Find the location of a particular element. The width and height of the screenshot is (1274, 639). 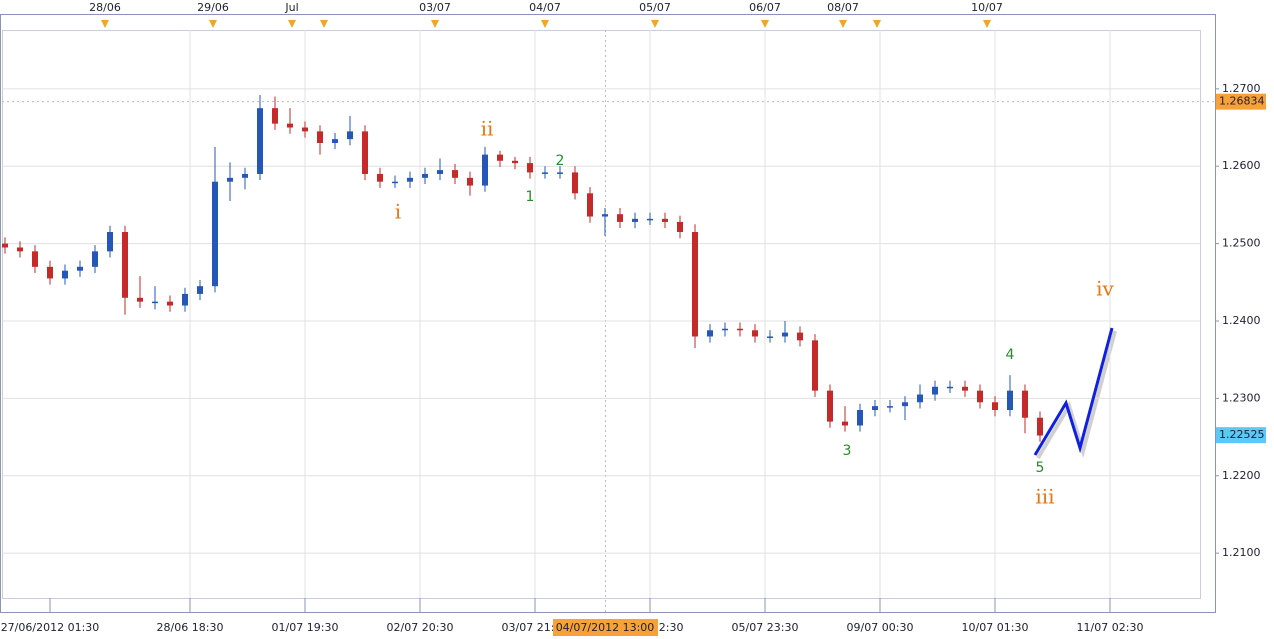

top-axis-label: Jul is located at coordinates (291, 7).